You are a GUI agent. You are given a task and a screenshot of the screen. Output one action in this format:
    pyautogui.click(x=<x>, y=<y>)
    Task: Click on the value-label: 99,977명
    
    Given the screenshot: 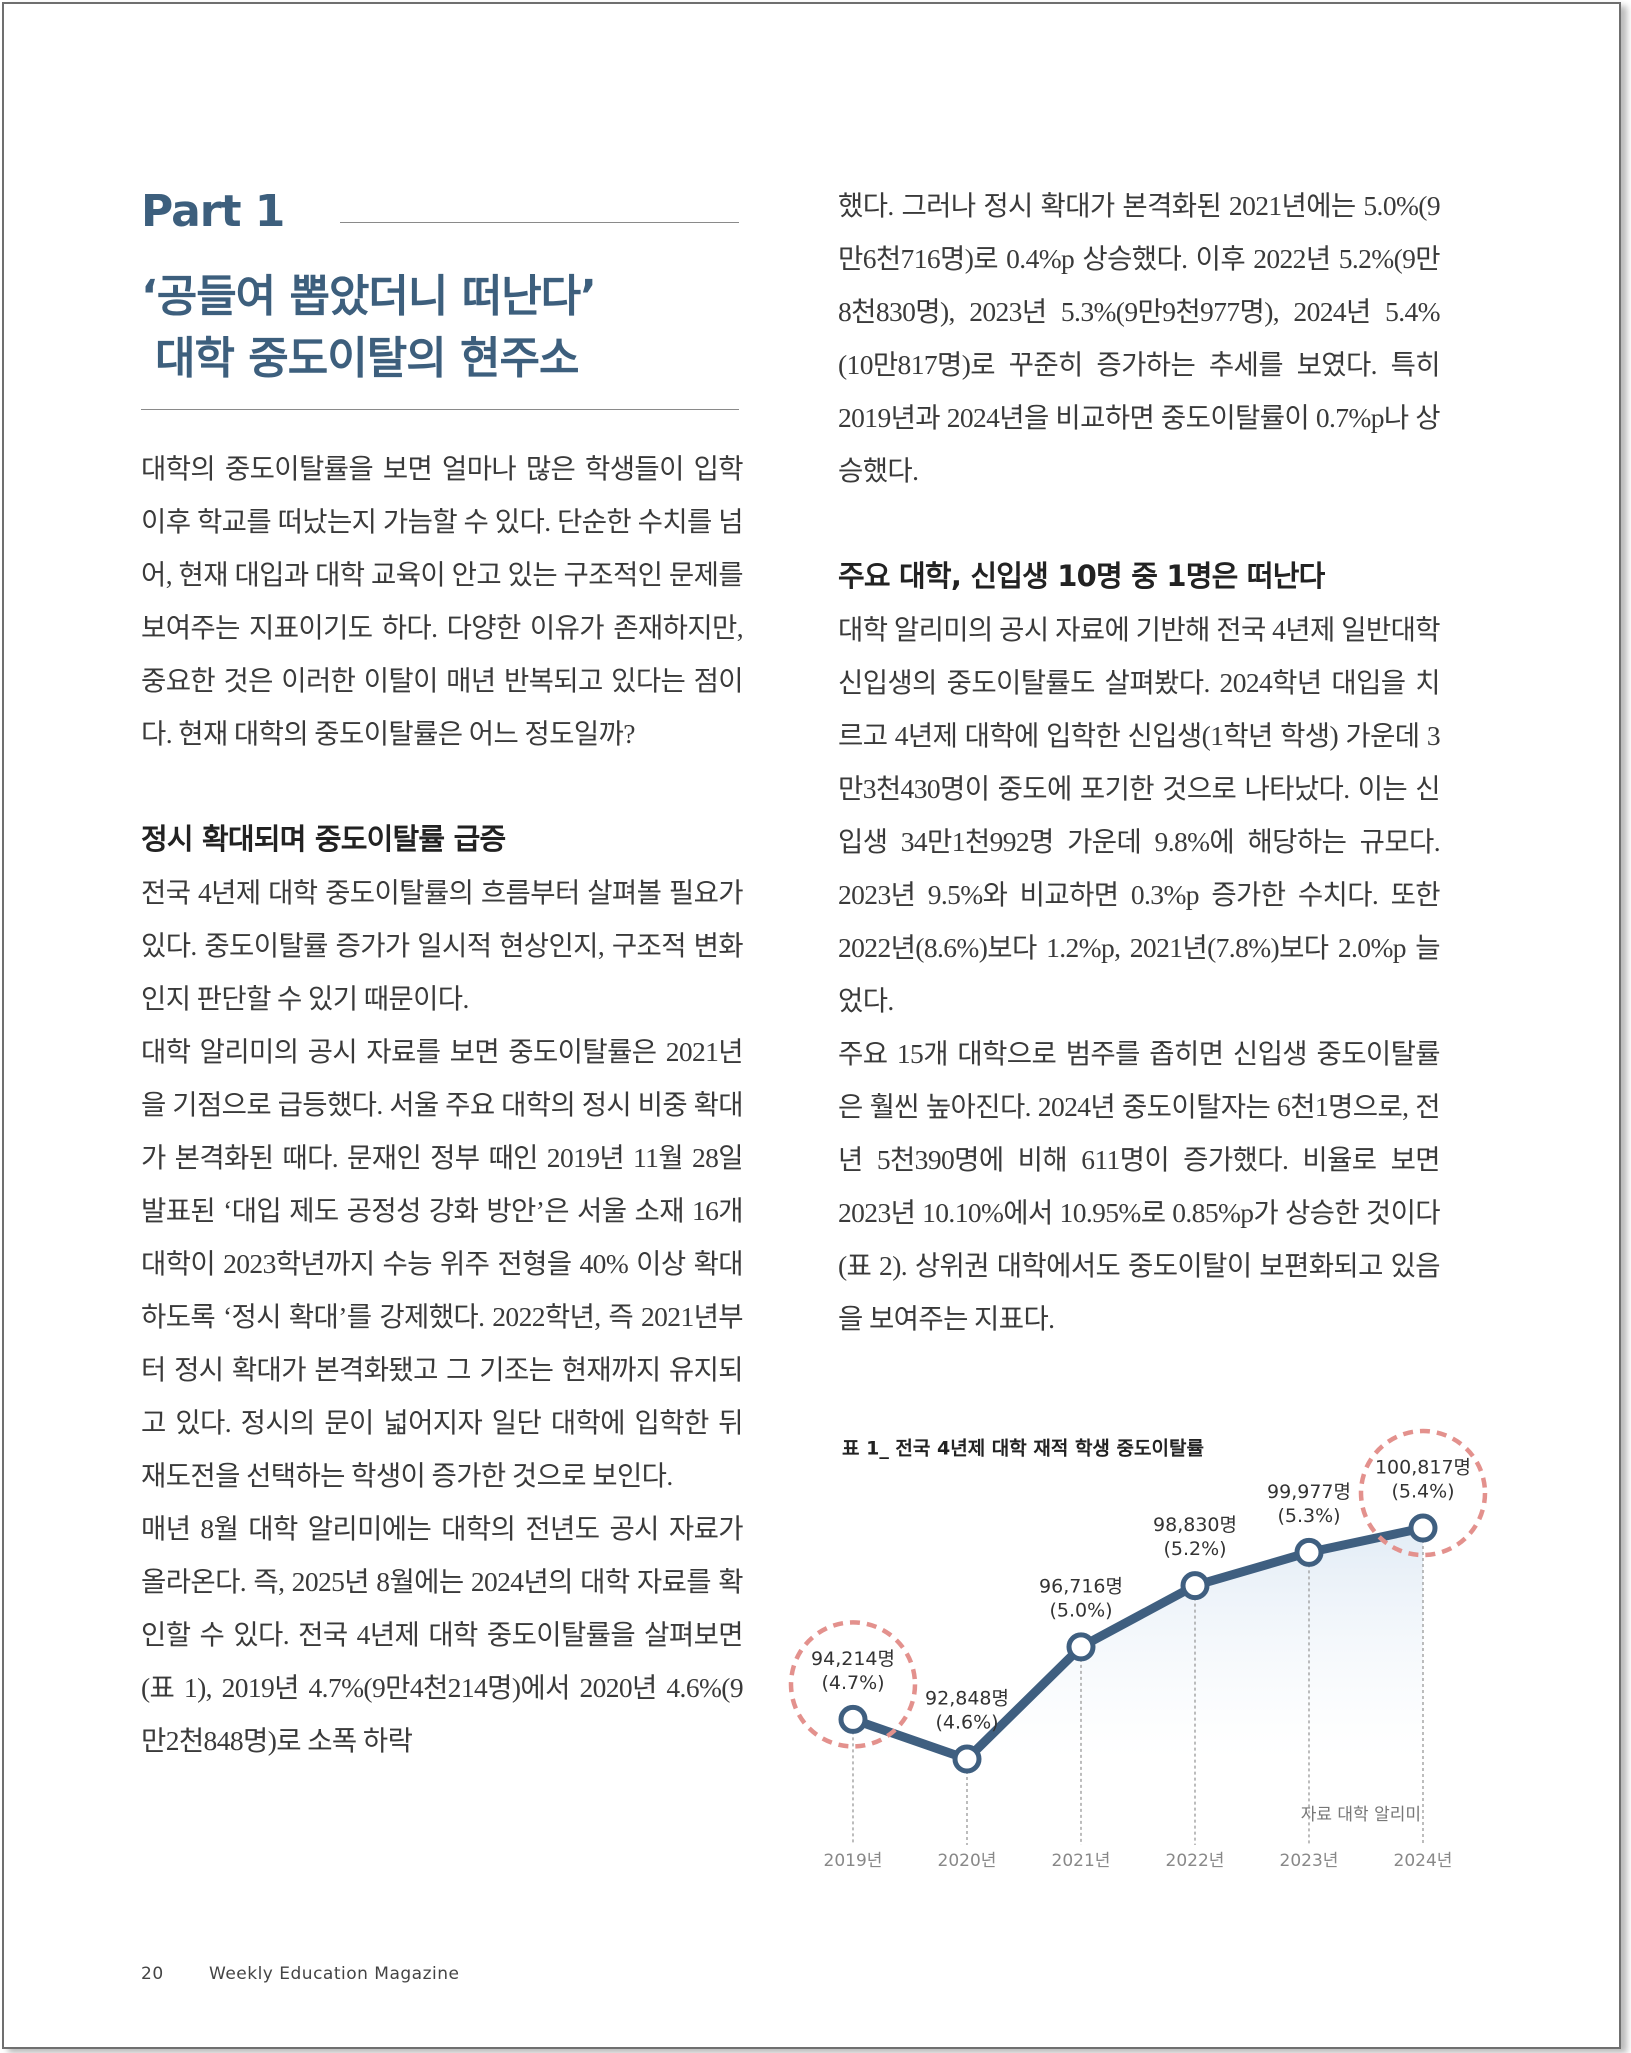 What is the action you would take?
    pyautogui.click(x=1309, y=1492)
    